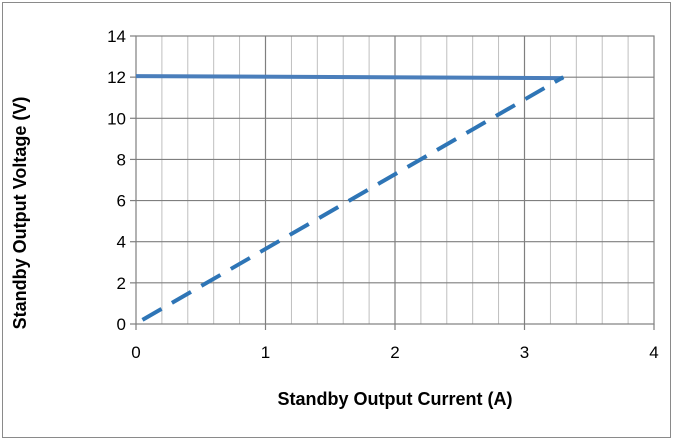  I want to click on x-axis-ticks: 0 1 2 3 4, so click(395, 343).